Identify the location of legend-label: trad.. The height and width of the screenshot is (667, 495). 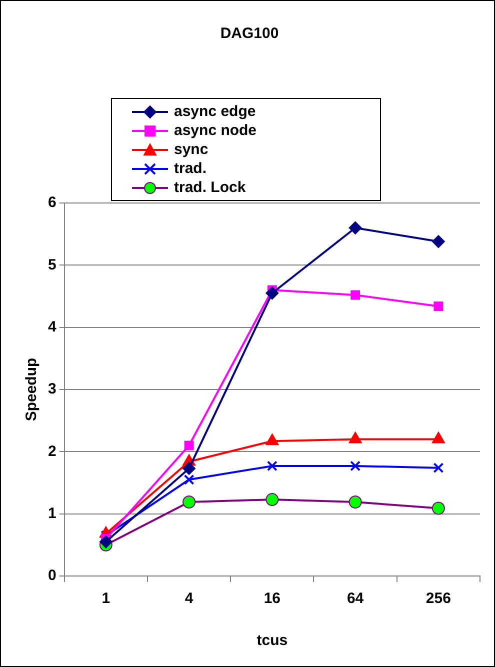
(190, 168).